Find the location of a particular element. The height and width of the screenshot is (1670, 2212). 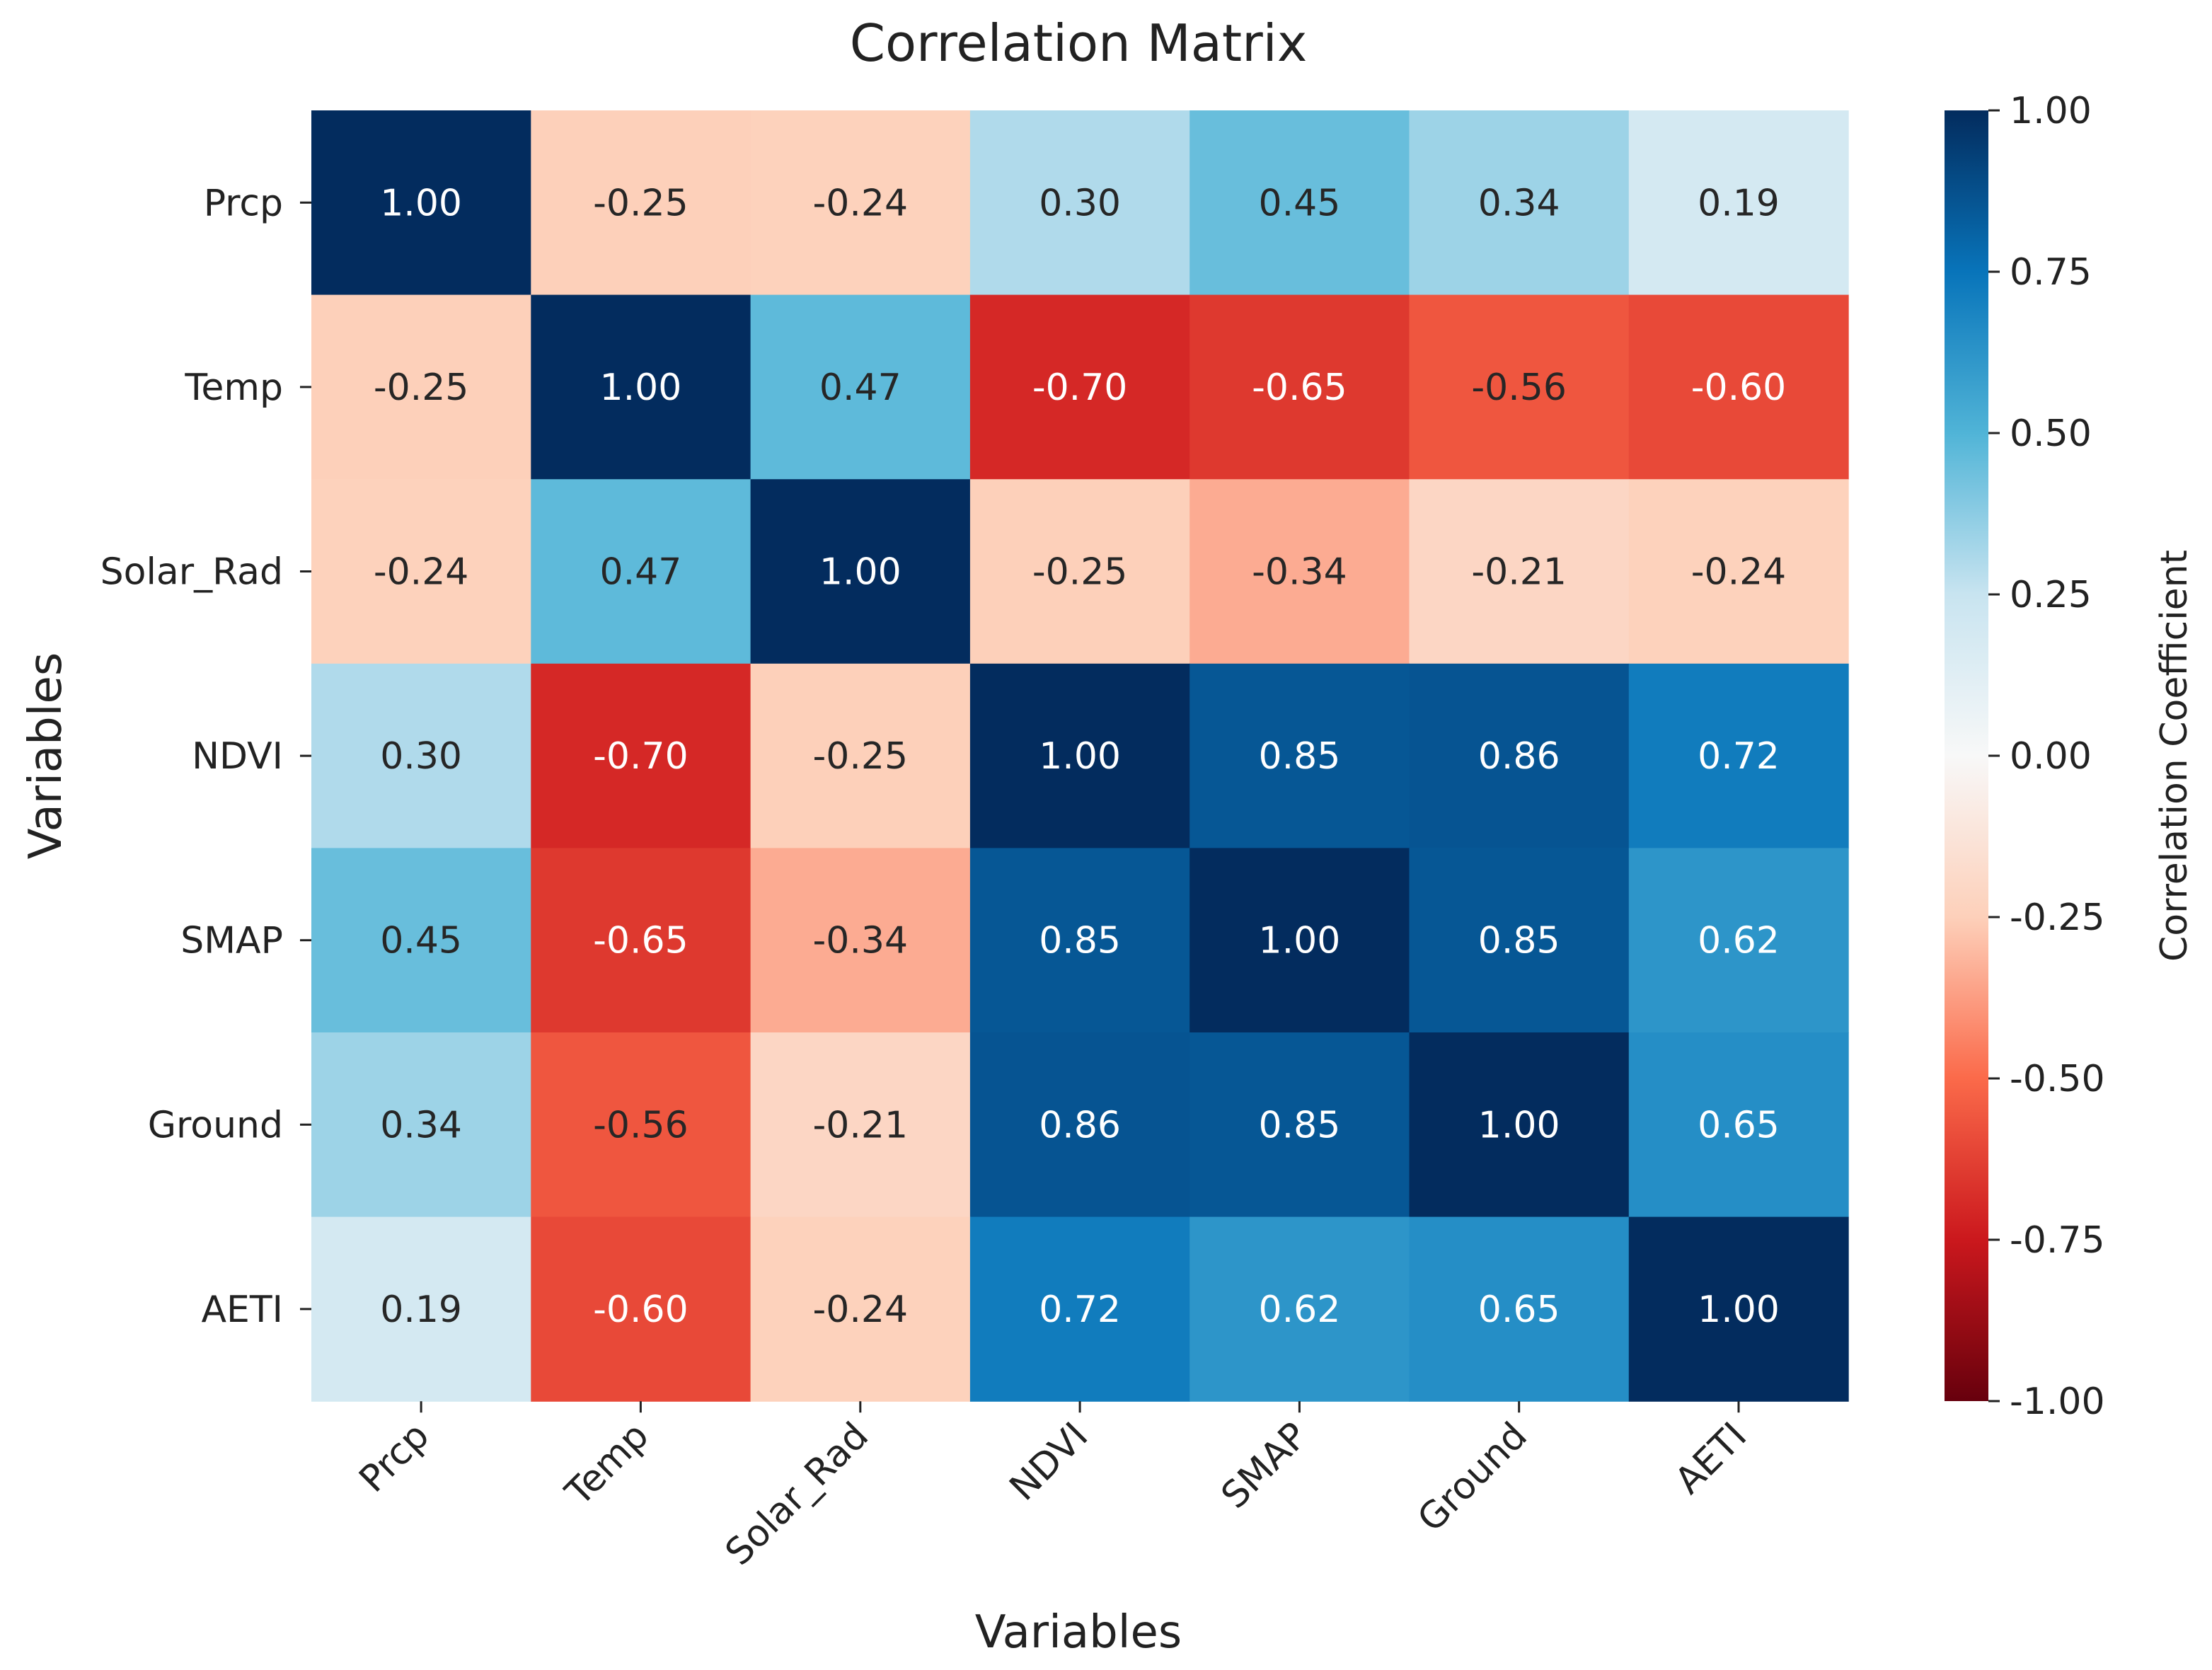

x-tick-label: NDVI is located at coordinates (1049, 1462).